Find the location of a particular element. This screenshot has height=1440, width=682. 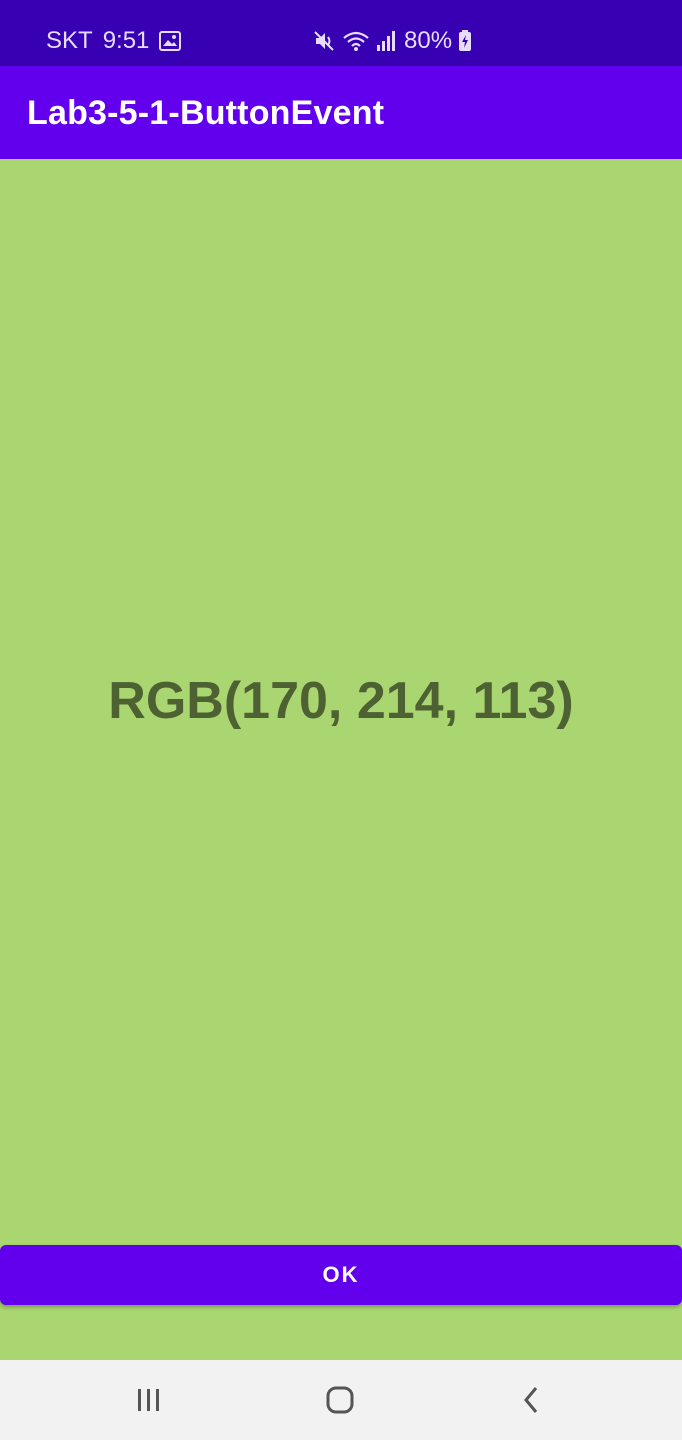

battery-charging-icon is located at coordinates (465, 41).